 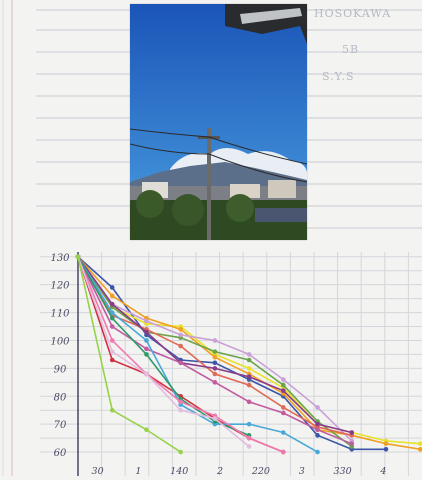 I want to click on y-tick-label: 90, so click(x=60, y=369).